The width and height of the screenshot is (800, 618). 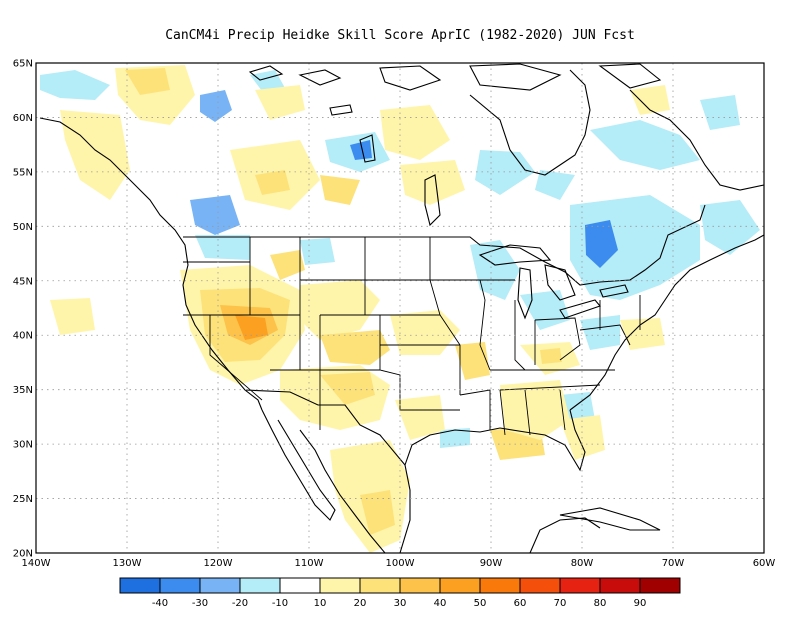 What do you see at coordinates (525, 293) in the screenshot?
I see `lake-michigan` at bounding box center [525, 293].